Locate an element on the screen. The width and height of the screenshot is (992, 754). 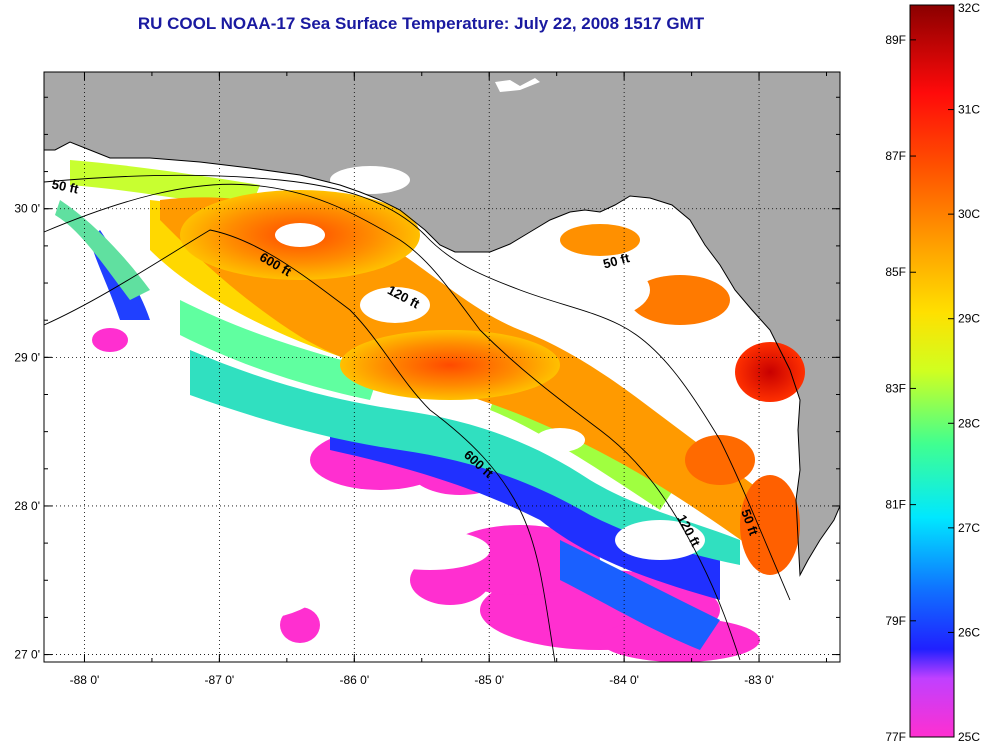
colorbar-gradient is located at coordinates (932, 371).